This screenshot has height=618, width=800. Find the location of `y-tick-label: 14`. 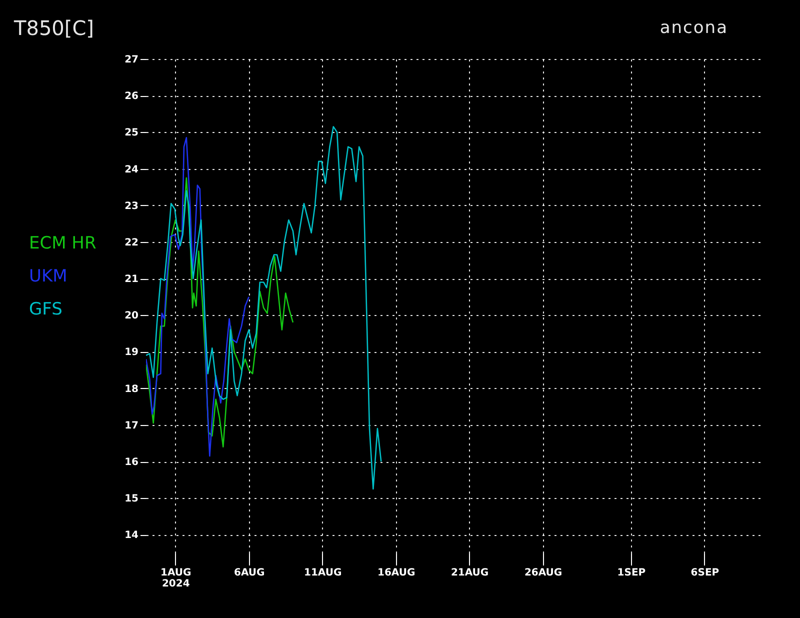

y-tick-label: 14 is located at coordinates (131, 536).